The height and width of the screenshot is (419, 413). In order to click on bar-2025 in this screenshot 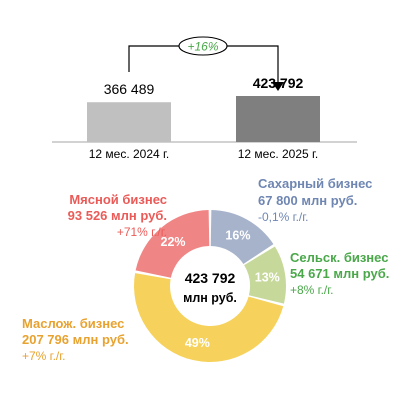, I will do `click(278, 119)`.